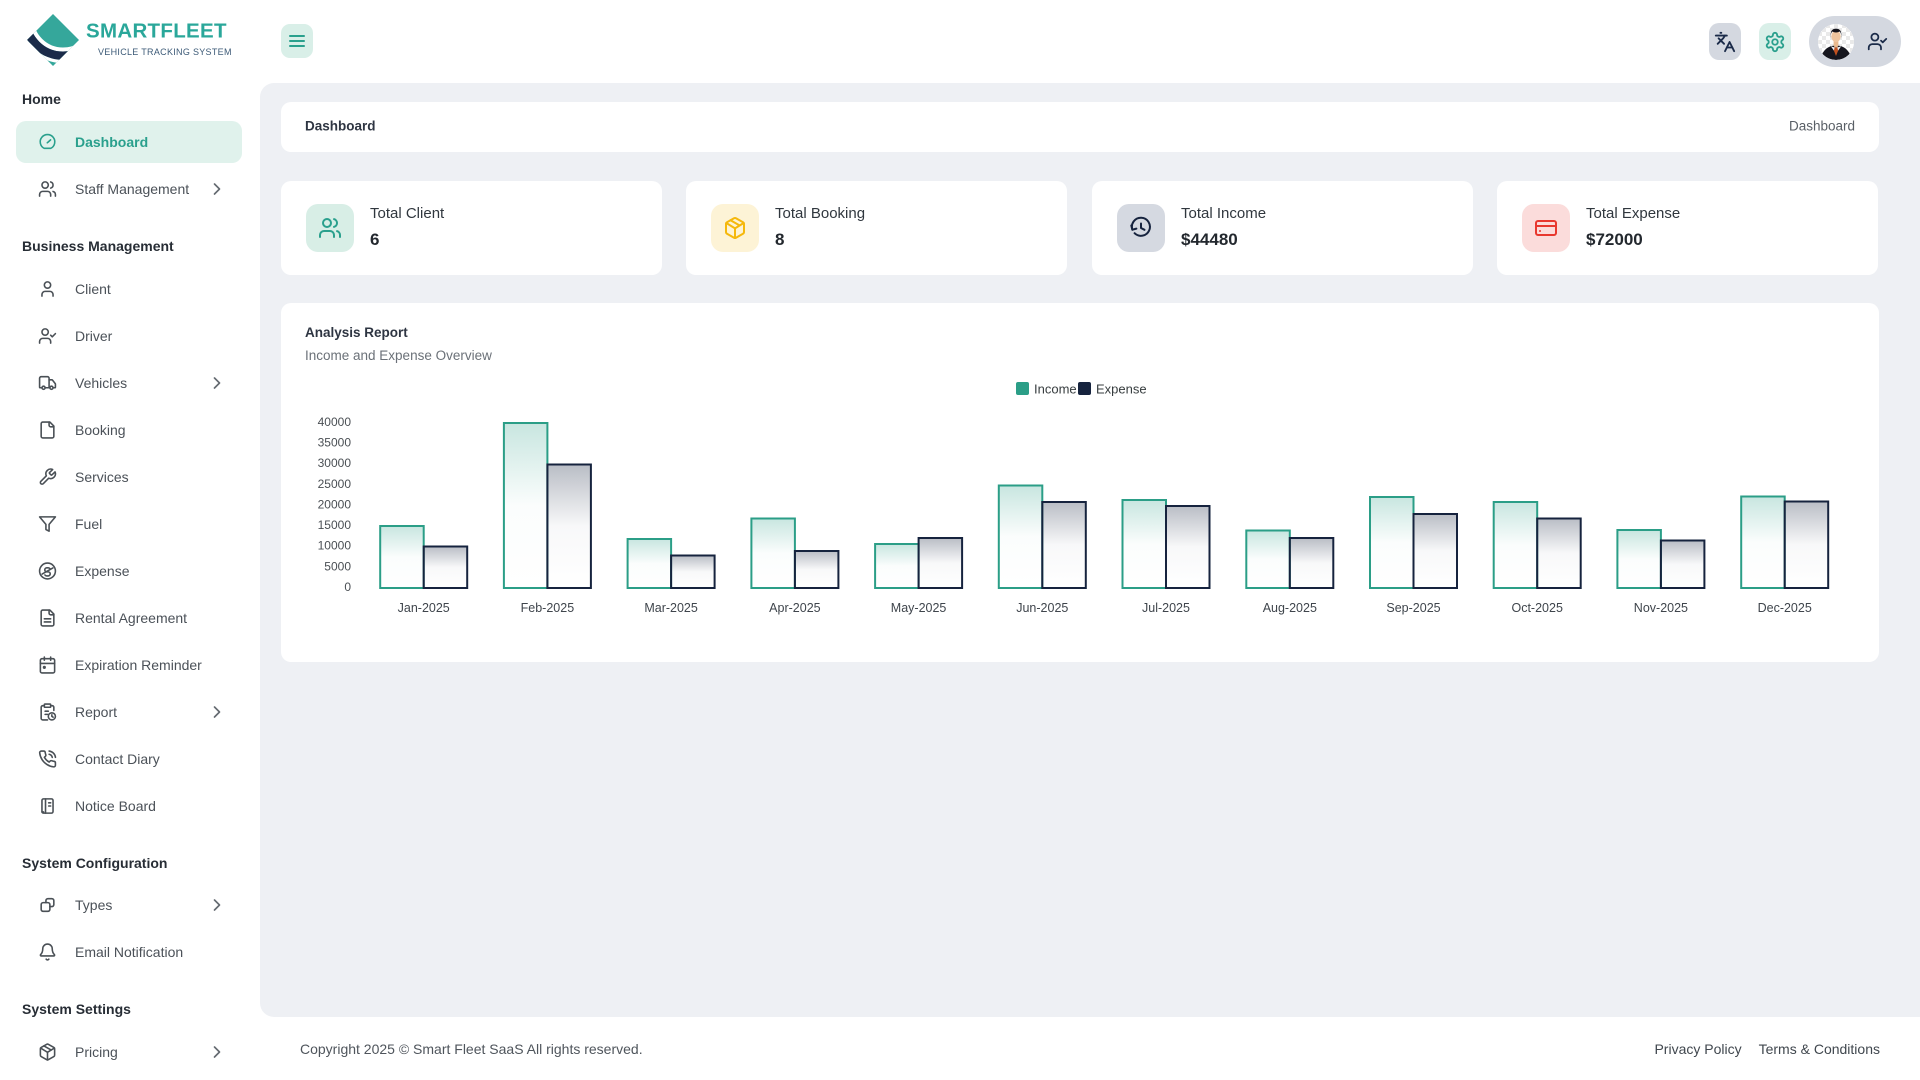 Image resolution: width=1920 pixels, height=1080 pixels. Describe the element at coordinates (671, 608) in the screenshot. I see `svg-text: Mar-2025` at that location.